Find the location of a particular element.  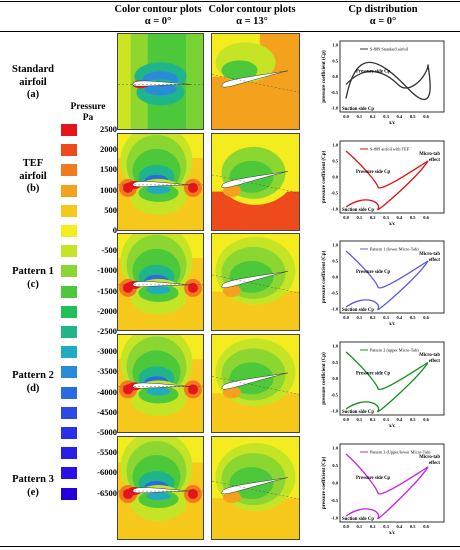

legend-label: -5000 is located at coordinates (107, 432).